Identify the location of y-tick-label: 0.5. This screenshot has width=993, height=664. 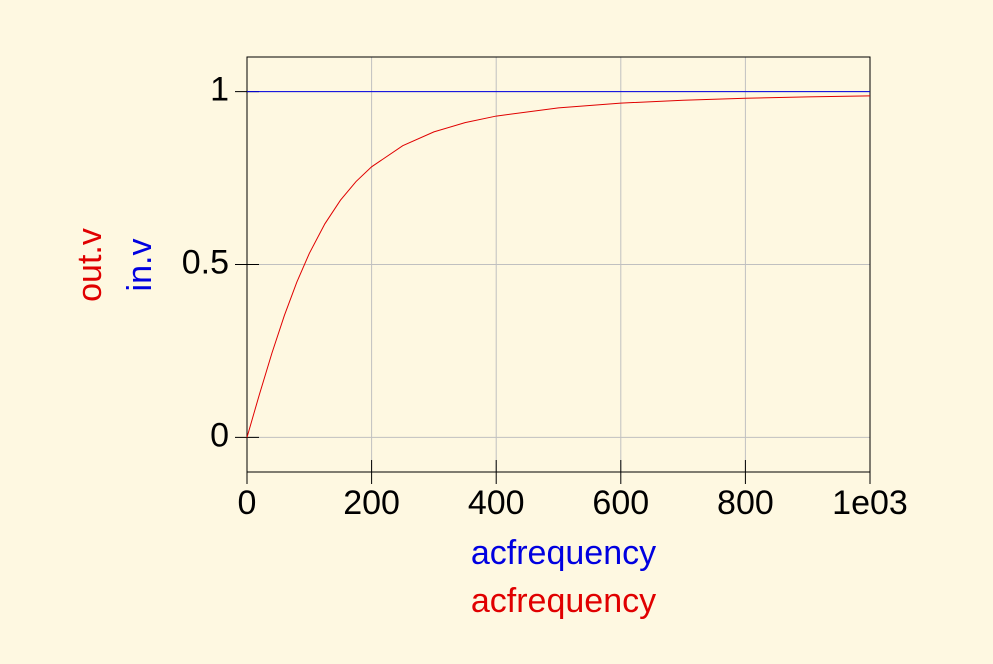
(205, 262).